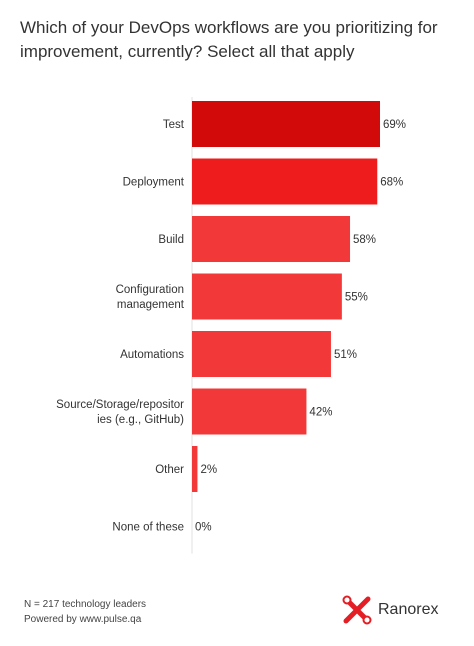 The height and width of the screenshot is (646, 474). I want to click on category-label: Source/Storage/repositor, so click(120, 405).